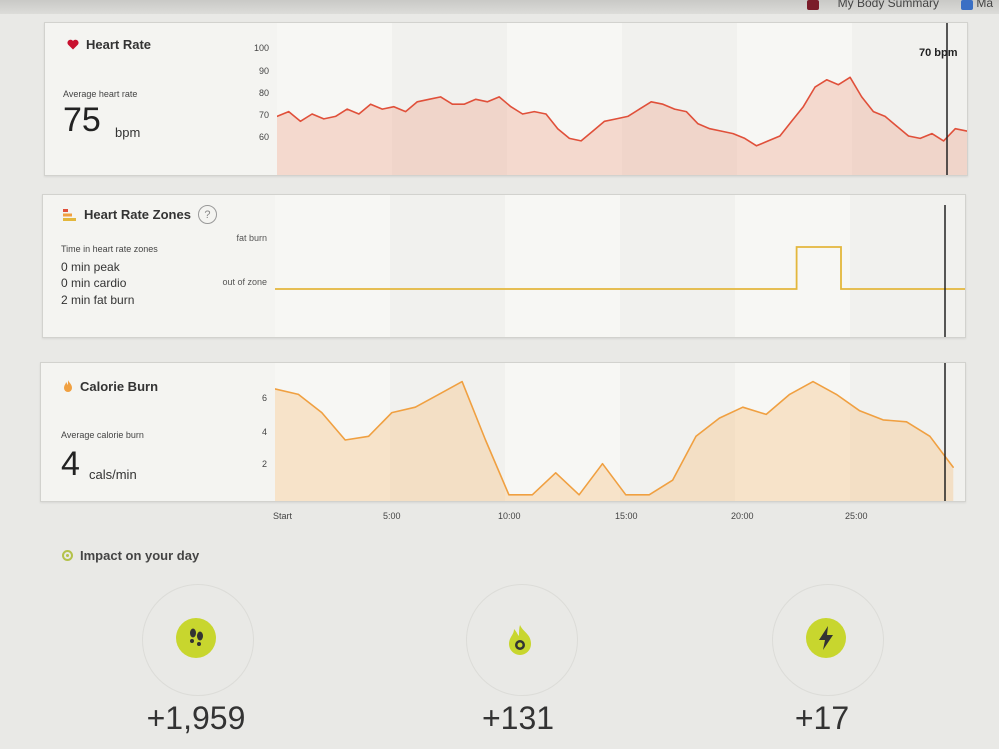 The width and height of the screenshot is (999, 749). What do you see at coordinates (509, 516) in the screenshot?
I see `x-tick: 10:00` at bounding box center [509, 516].